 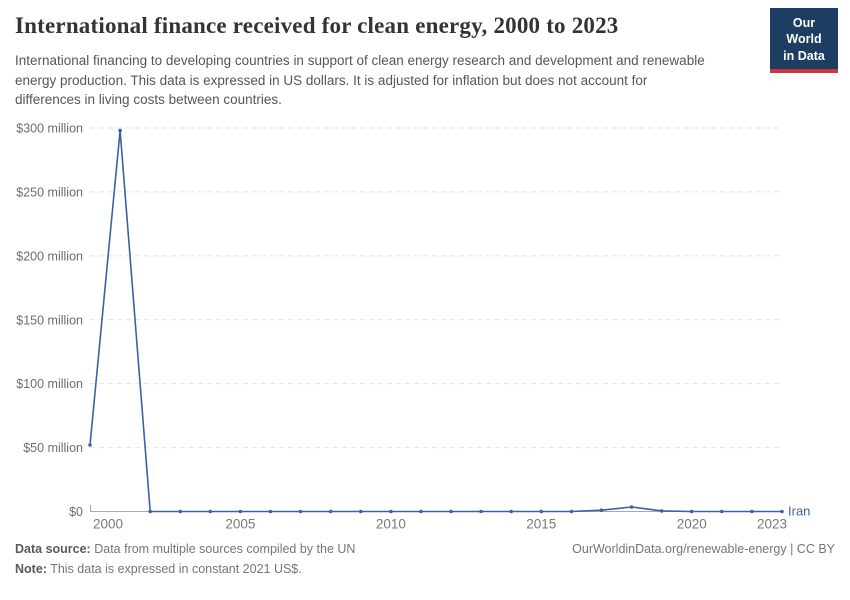 I want to click on owid-logo: Our World in Data, so click(x=804, y=40).